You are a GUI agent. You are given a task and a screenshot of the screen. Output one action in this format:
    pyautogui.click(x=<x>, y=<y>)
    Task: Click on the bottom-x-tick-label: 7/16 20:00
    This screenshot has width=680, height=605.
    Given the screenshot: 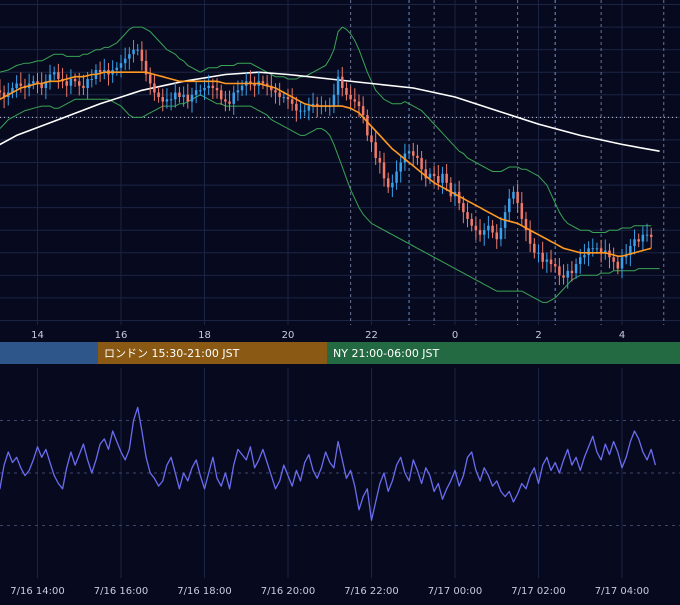 What is the action you would take?
    pyautogui.click(x=288, y=591)
    